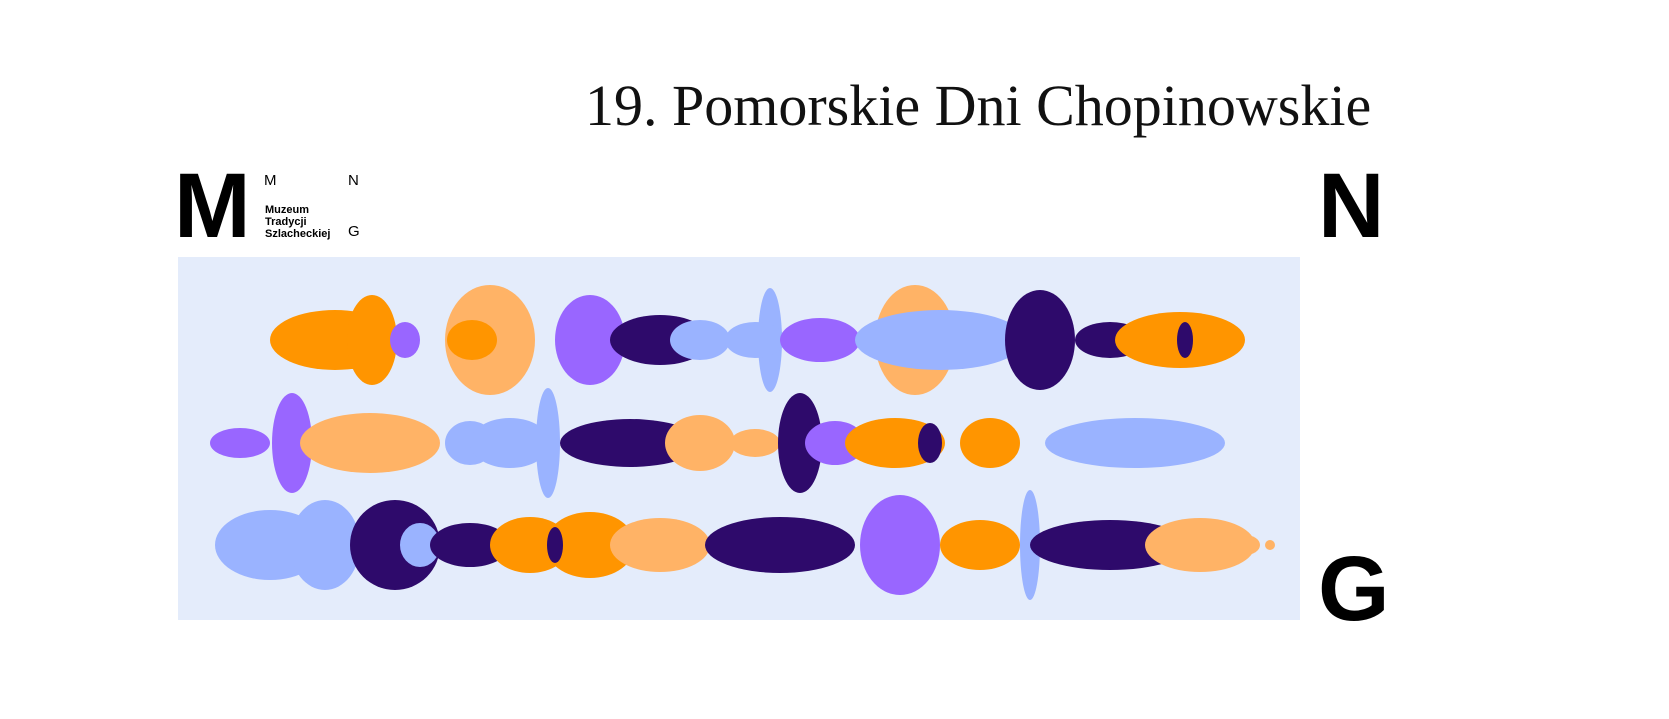 The width and height of the screenshot is (1669, 719). What do you see at coordinates (212, 206) in the screenshot?
I see `logo-letter: M` at bounding box center [212, 206].